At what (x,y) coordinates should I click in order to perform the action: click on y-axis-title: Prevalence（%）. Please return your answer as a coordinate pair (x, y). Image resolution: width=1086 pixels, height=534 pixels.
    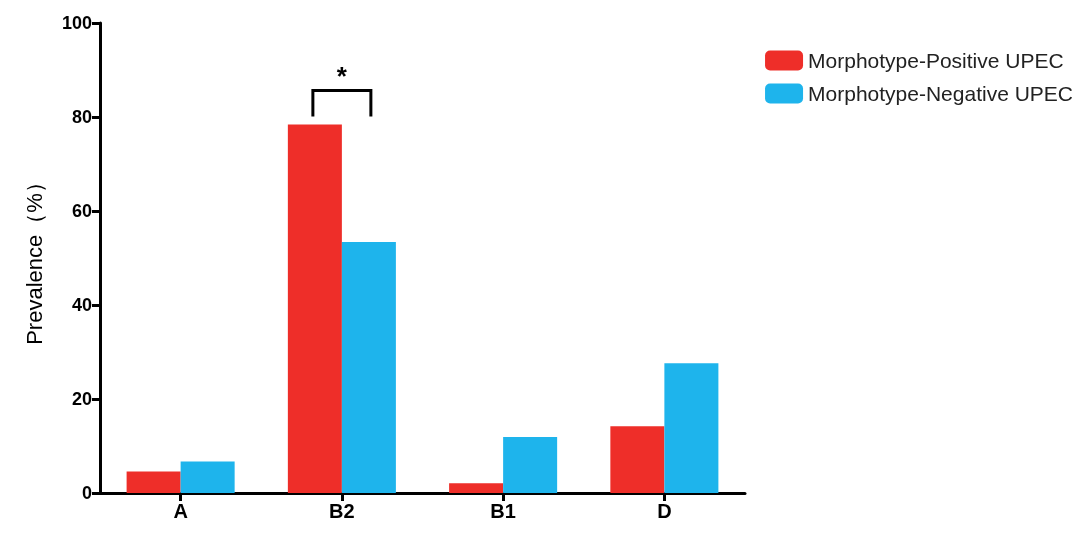
    Looking at the image, I should click on (34, 258).